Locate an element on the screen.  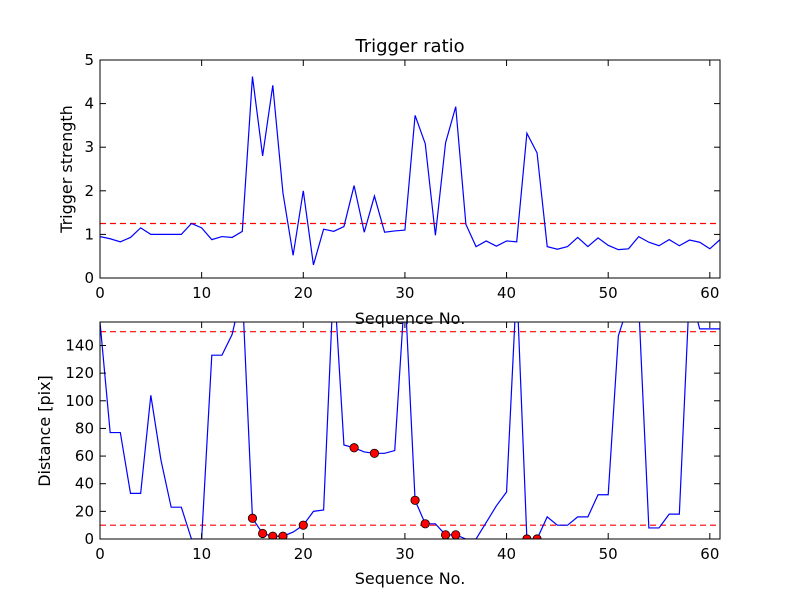
top-y-tick-label: 2 is located at coordinates (89, 191).